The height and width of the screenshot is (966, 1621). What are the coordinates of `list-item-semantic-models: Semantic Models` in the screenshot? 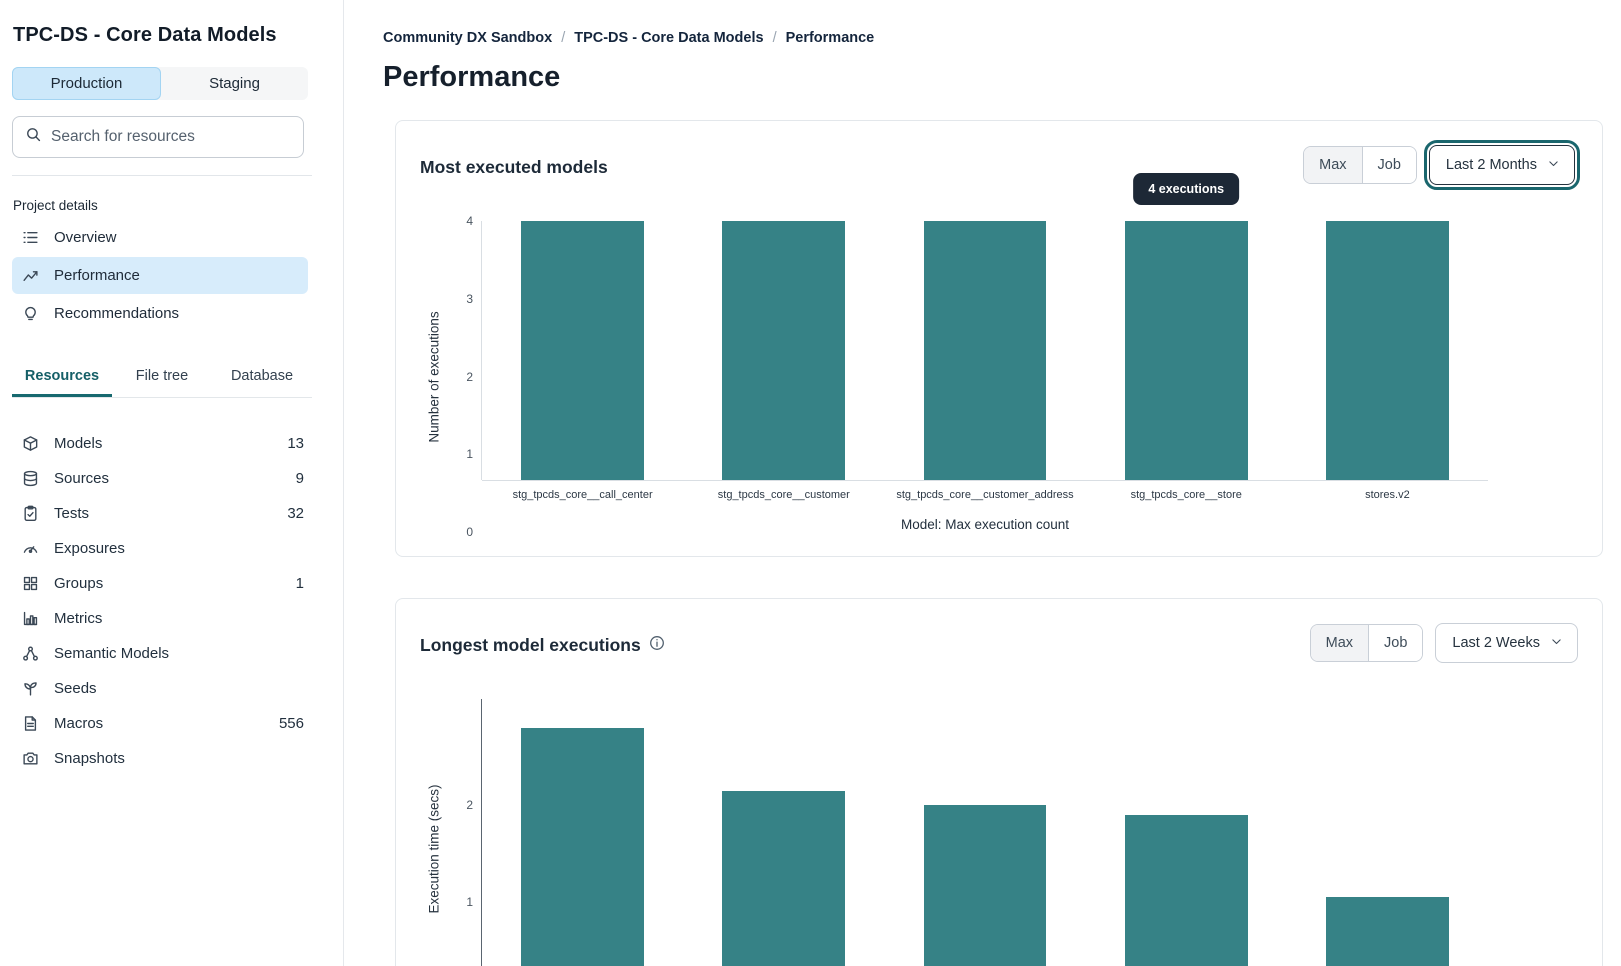 It's located at (158, 653).